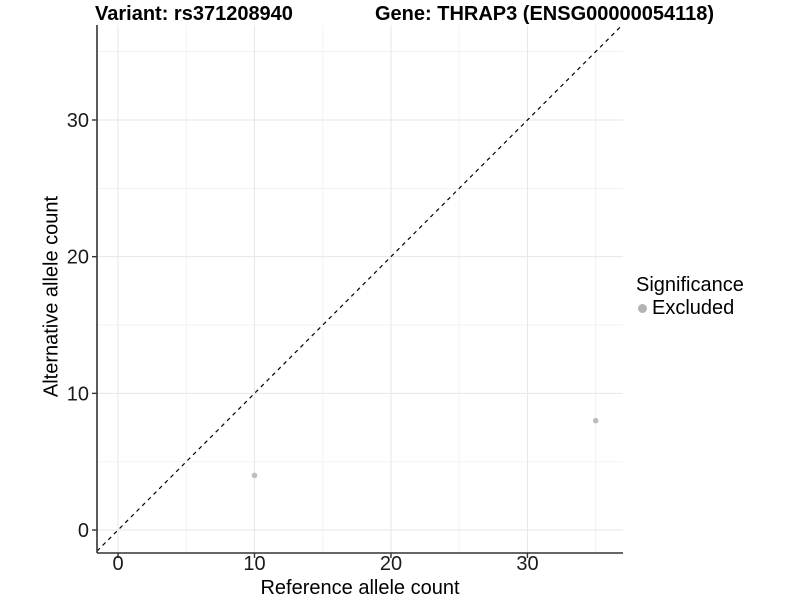  I want to click on x-tick-label: 30, so click(527, 564).